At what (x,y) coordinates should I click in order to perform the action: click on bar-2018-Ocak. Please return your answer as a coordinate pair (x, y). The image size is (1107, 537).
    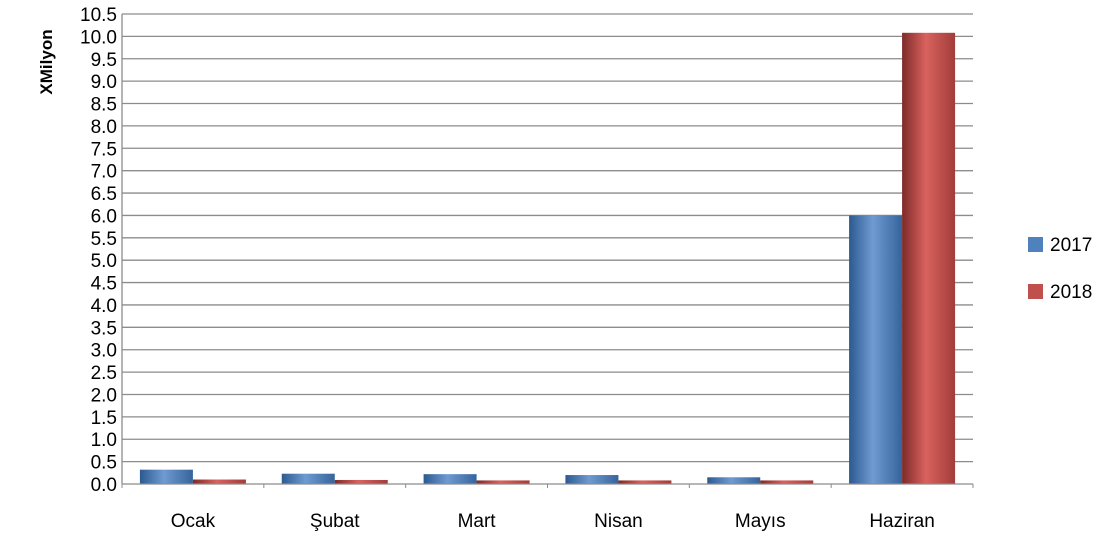
    Looking at the image, I should click on (219, 481).